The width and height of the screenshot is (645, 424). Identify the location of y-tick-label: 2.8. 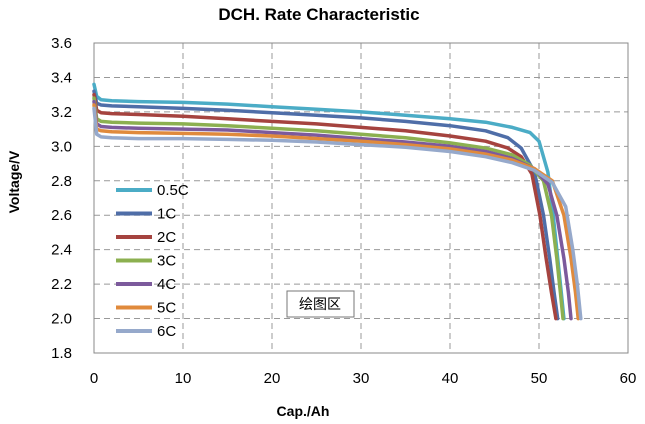
(61, 181).